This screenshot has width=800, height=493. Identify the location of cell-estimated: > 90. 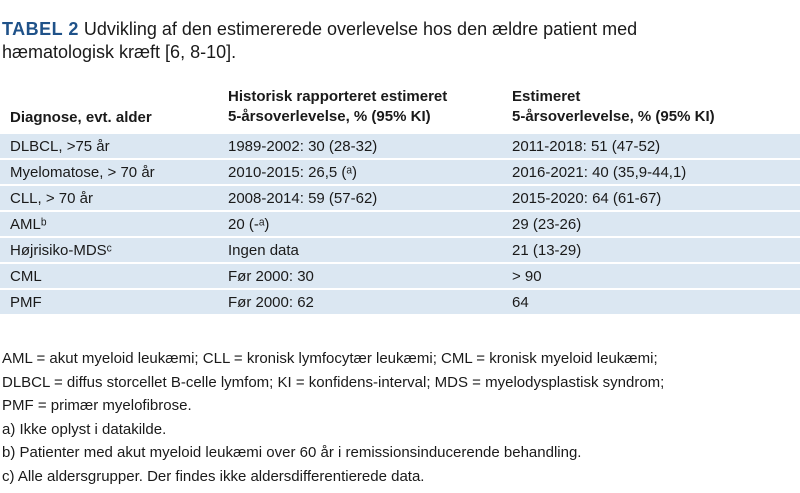
(527, 276).